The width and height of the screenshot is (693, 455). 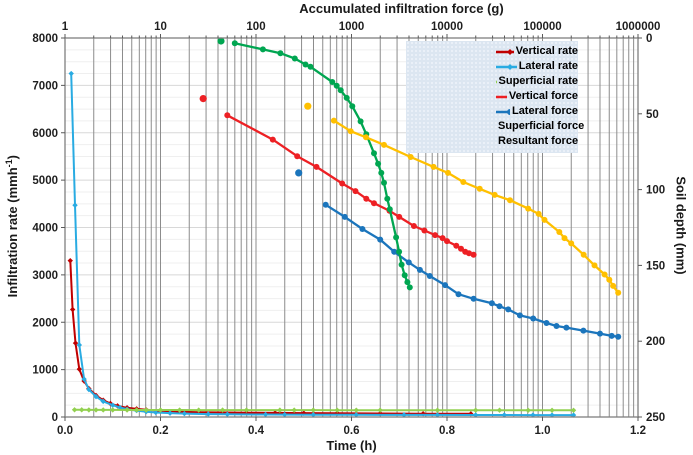 I want to click on legend-item-vertical-rate: Vertical rate, so click(x=537, y=51).